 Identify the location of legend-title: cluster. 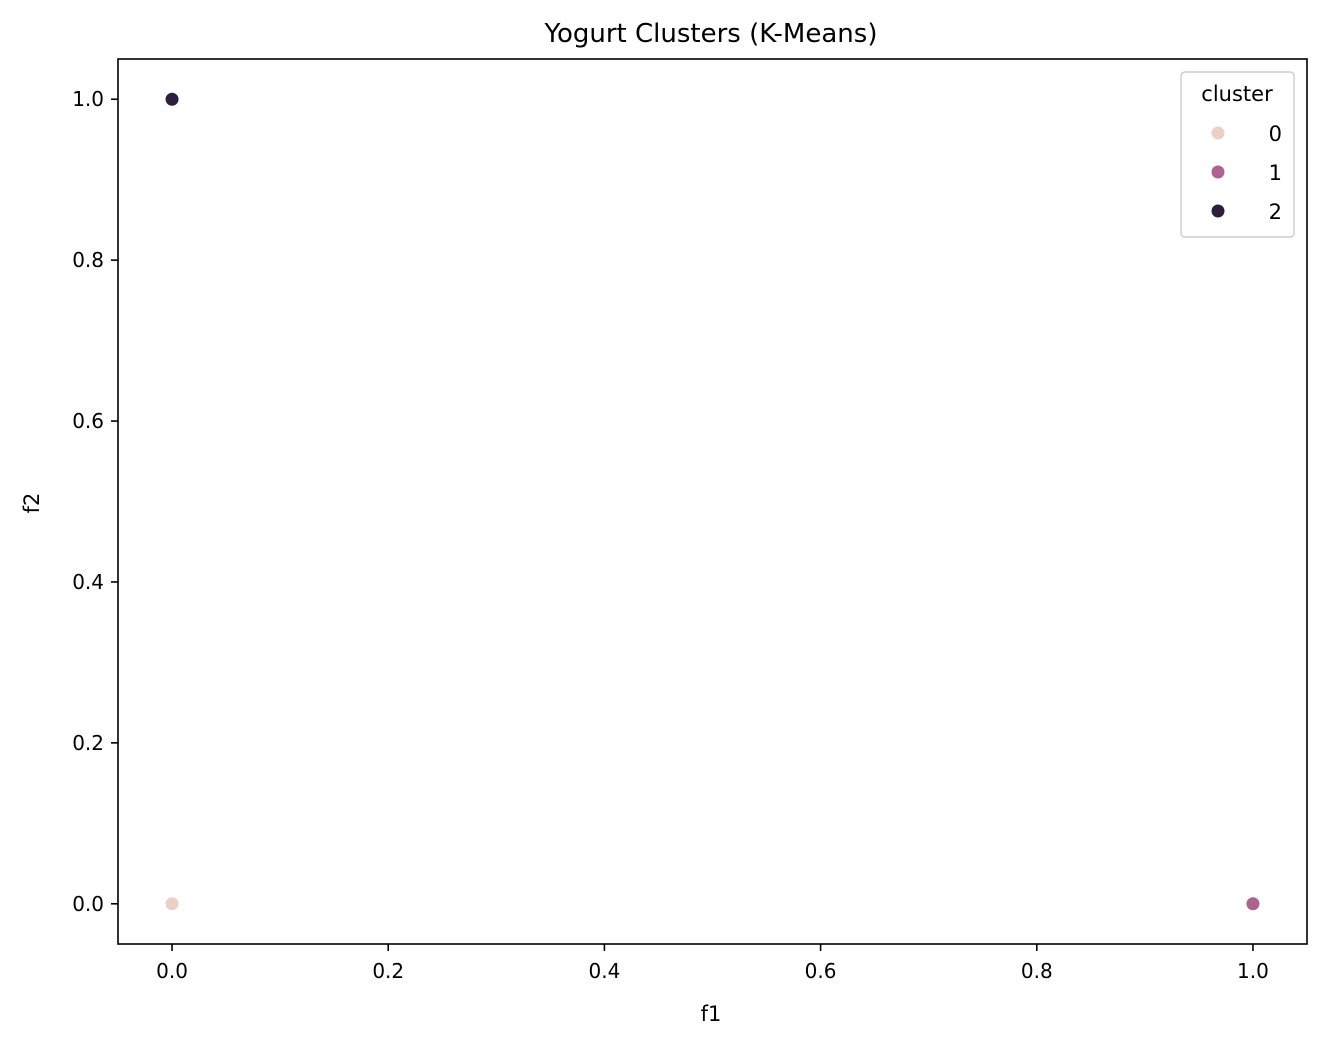
(1237, 94).